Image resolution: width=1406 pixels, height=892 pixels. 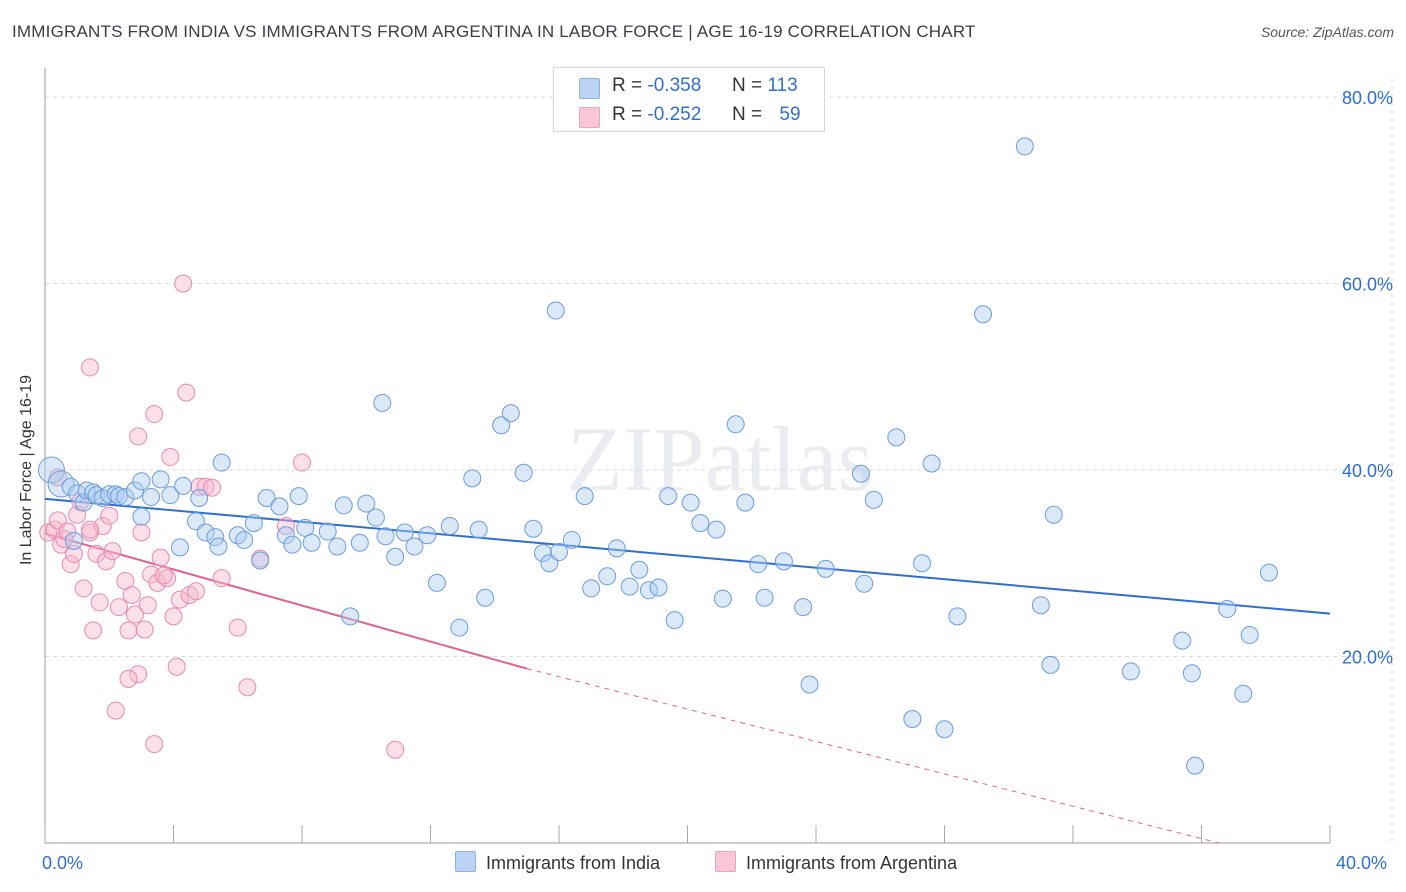 I want to click on legend-row-argentina: R = -0.252 N = 59, so click(x=689, y=116).